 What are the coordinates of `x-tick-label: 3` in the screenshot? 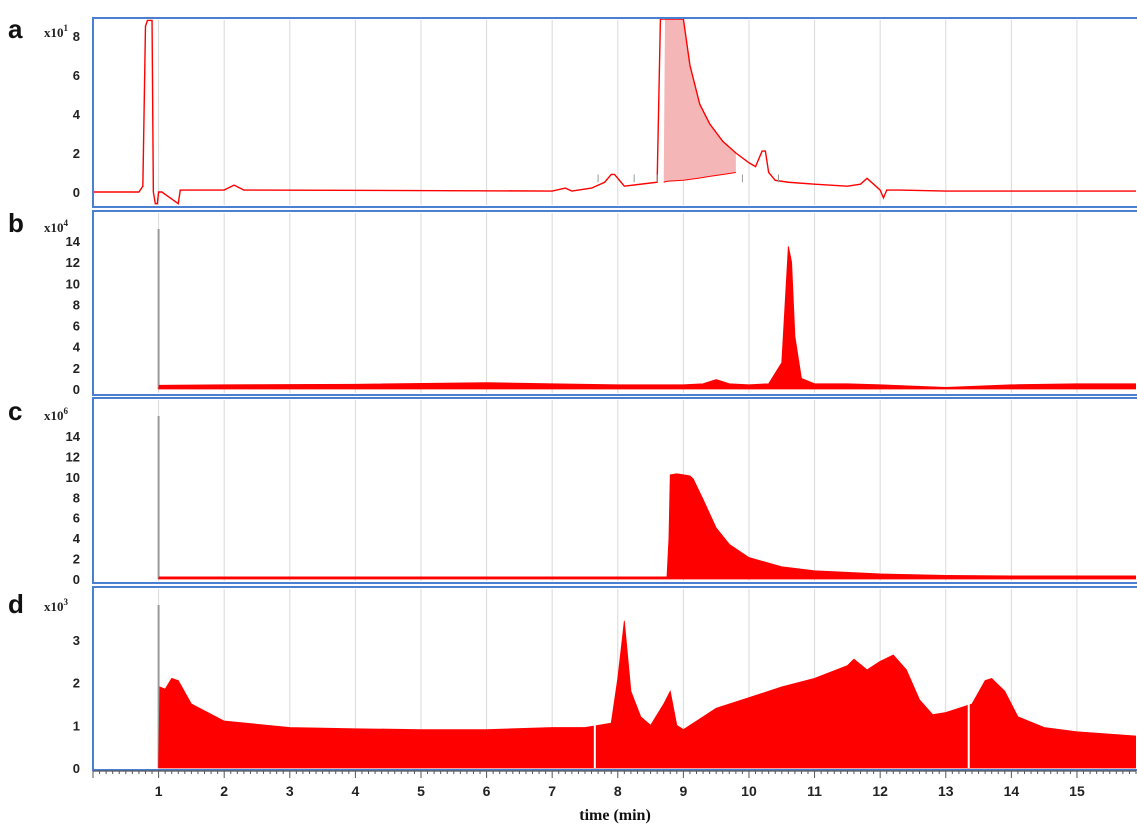 It's located at (290, 791).